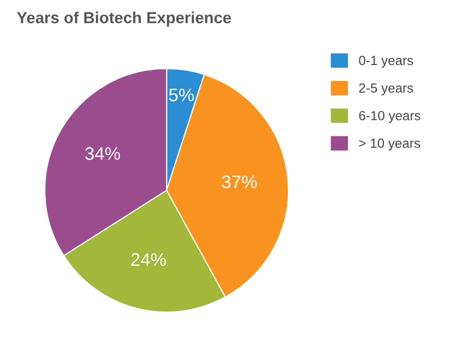  What do you see at coordinates (389, 116) in the screenshot?
I see `legend-label: 6-10 years` at bounding box center [389, 116].